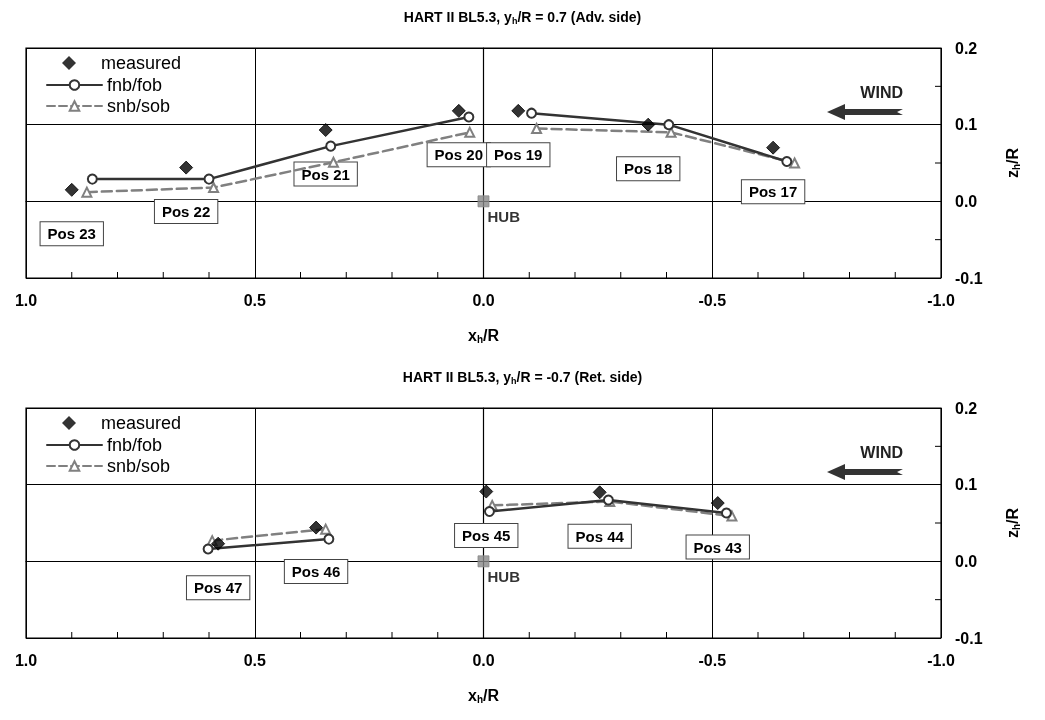 This screenshot has width=1045, height=720. Describe the element at coordinates (518, 155) in the screenshot. I see `annotation: Pos 19` at that location.